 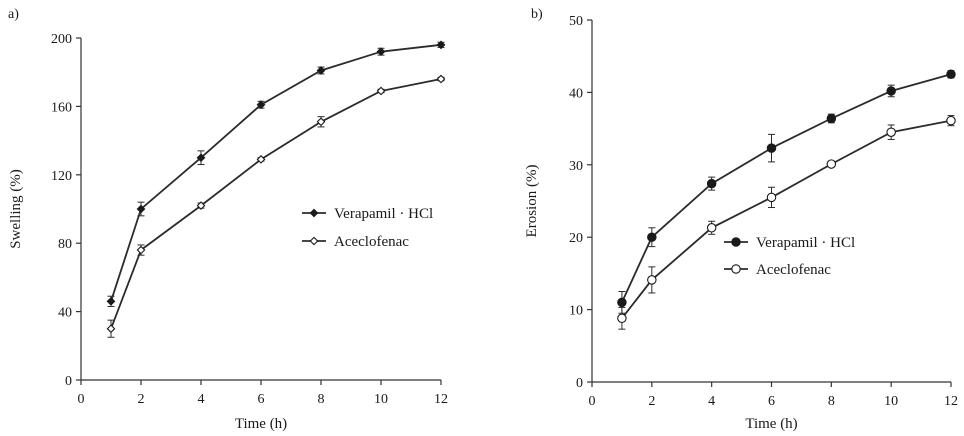 What do you see at coordinates (61, 176) in the screenshot?
I see `y-tick-label: 120` at bounding box center [61, 176].